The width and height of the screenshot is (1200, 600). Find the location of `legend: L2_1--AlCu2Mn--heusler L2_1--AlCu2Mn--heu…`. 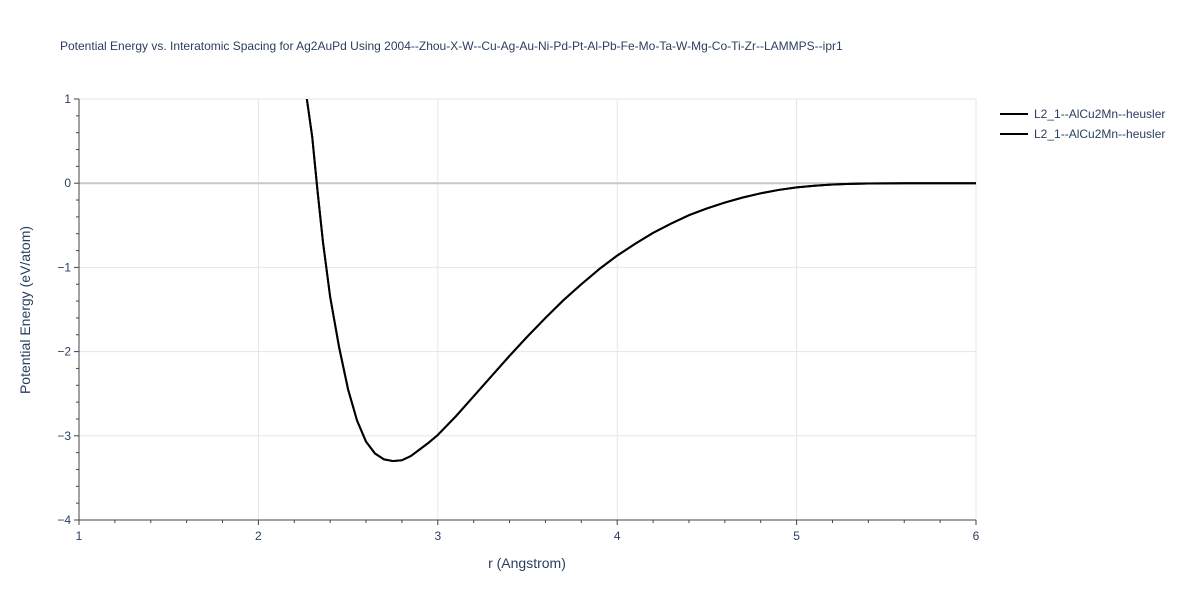

legend: L2_1--AlCu2Mn--heusler L2_1--AlCu2Mn--heu… is located at coordinates (1082, 124).